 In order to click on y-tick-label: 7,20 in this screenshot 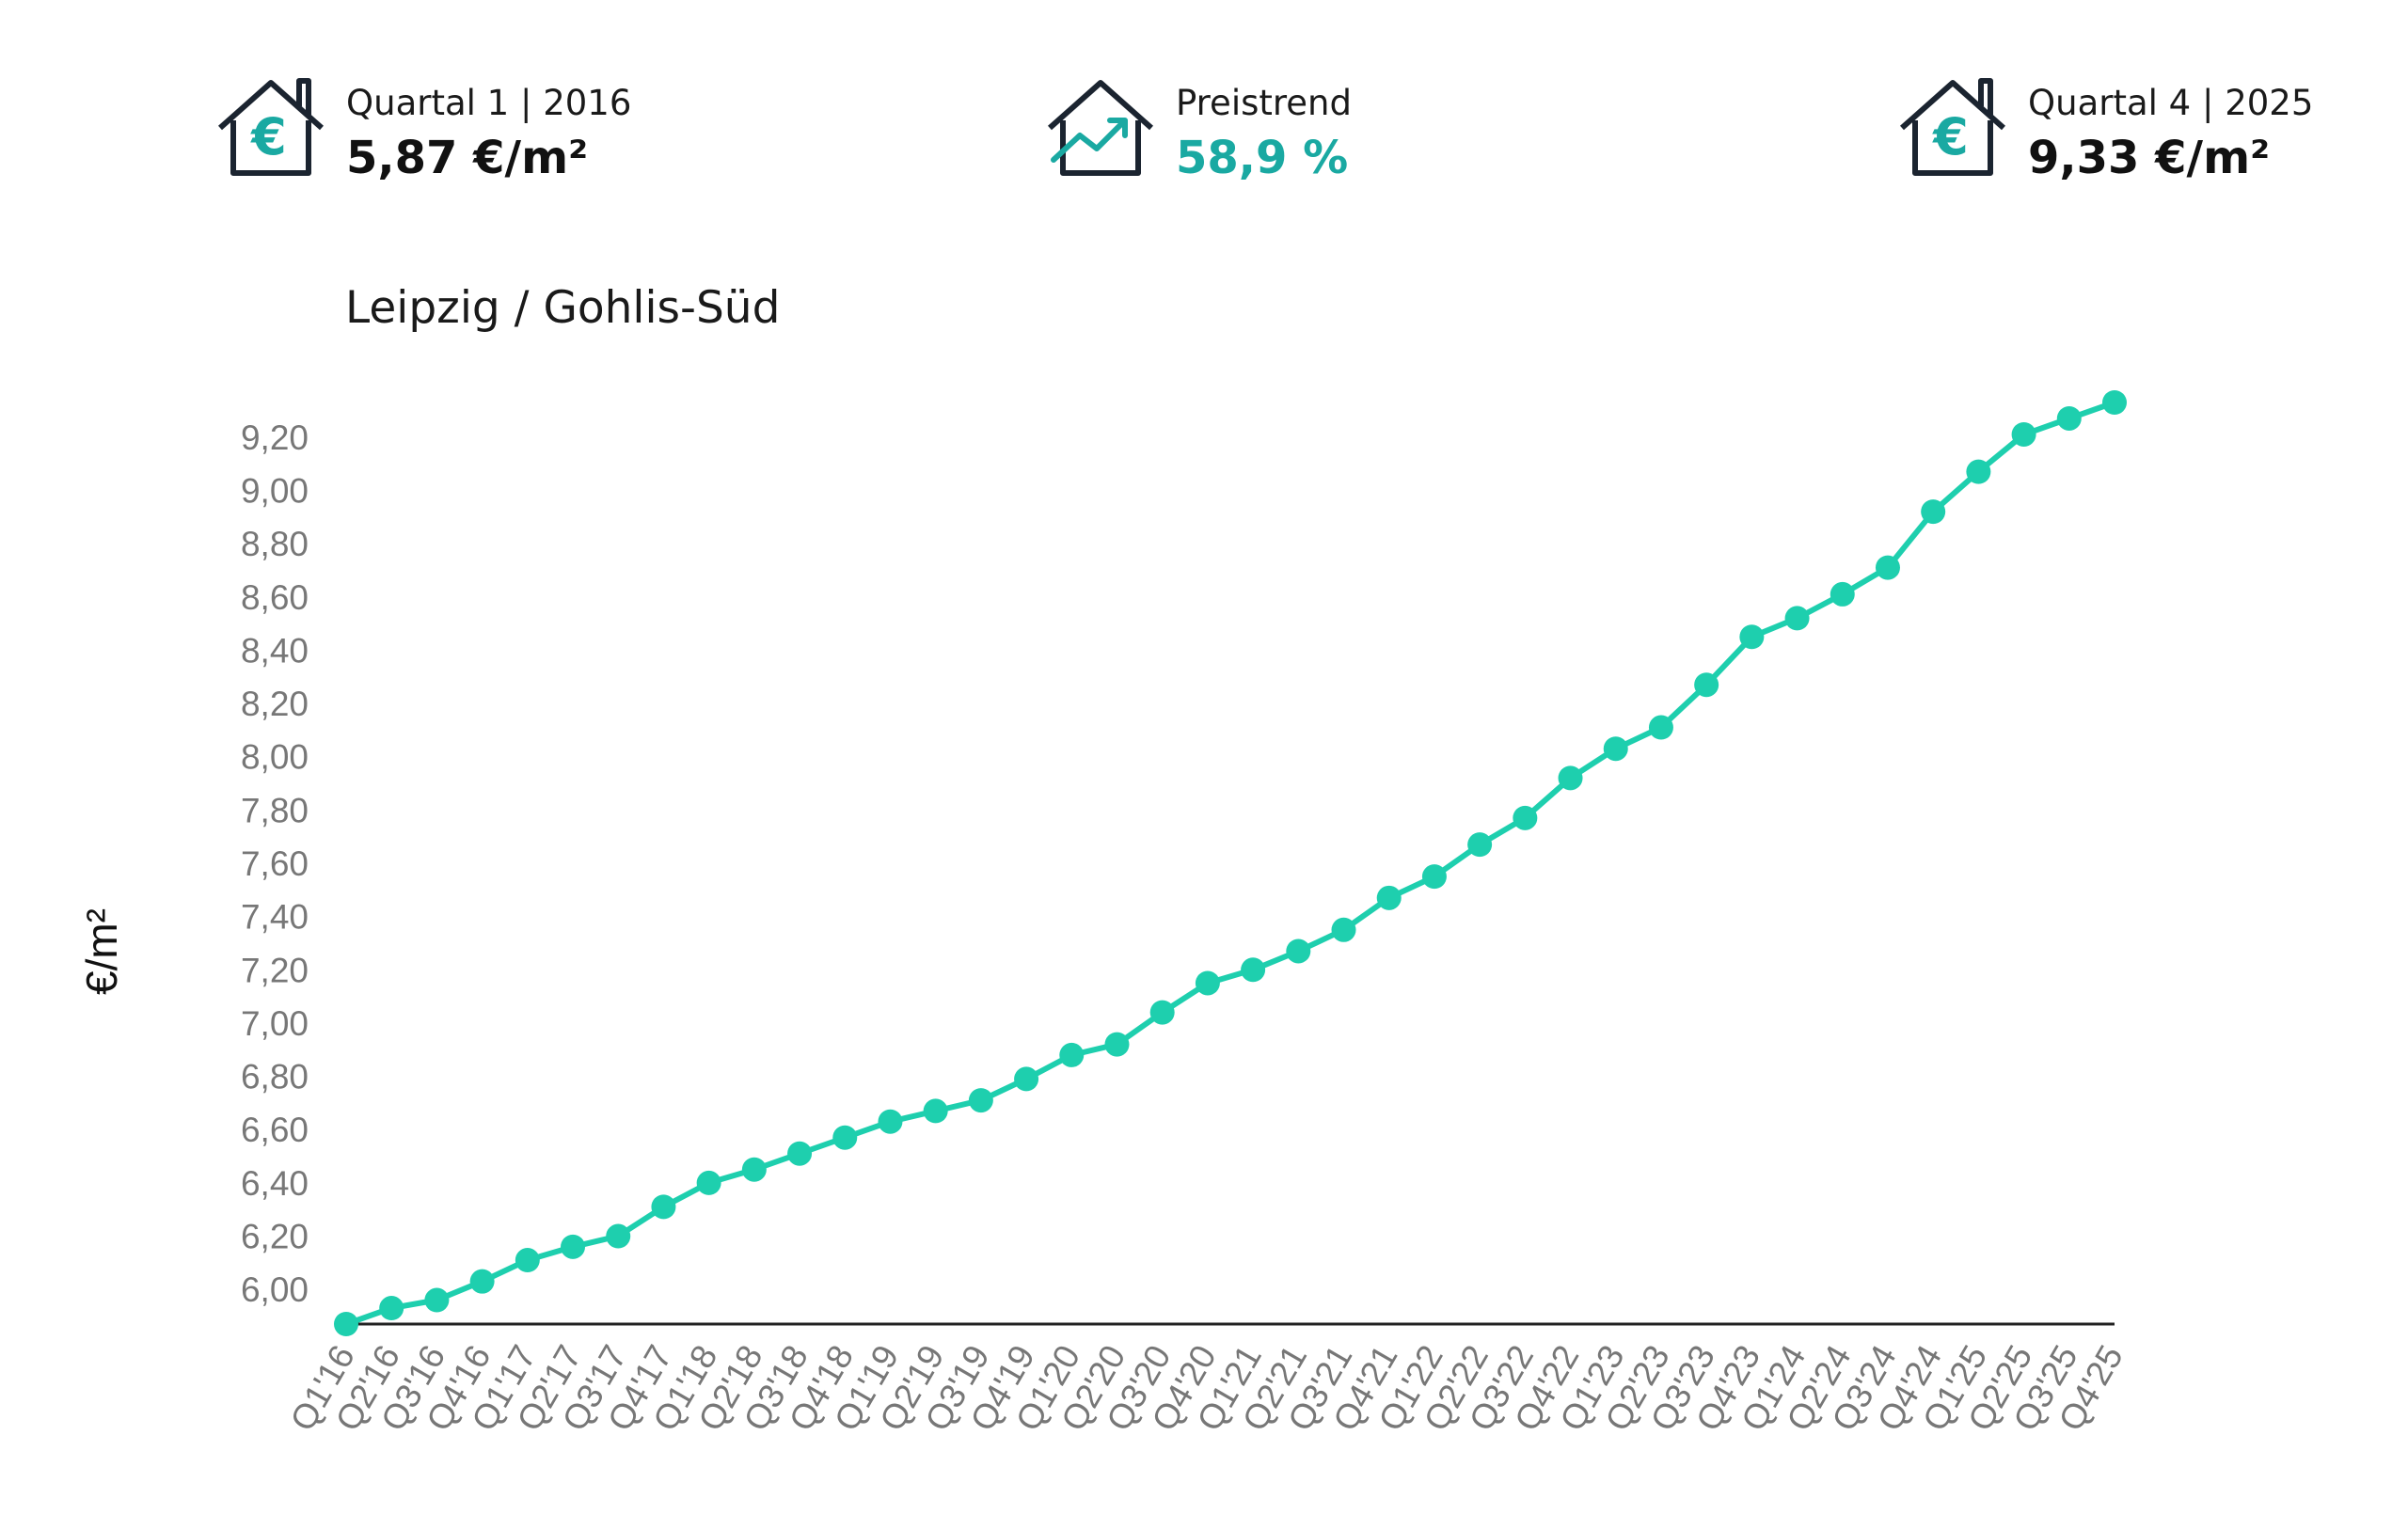, I will do `click(275, 970)`.